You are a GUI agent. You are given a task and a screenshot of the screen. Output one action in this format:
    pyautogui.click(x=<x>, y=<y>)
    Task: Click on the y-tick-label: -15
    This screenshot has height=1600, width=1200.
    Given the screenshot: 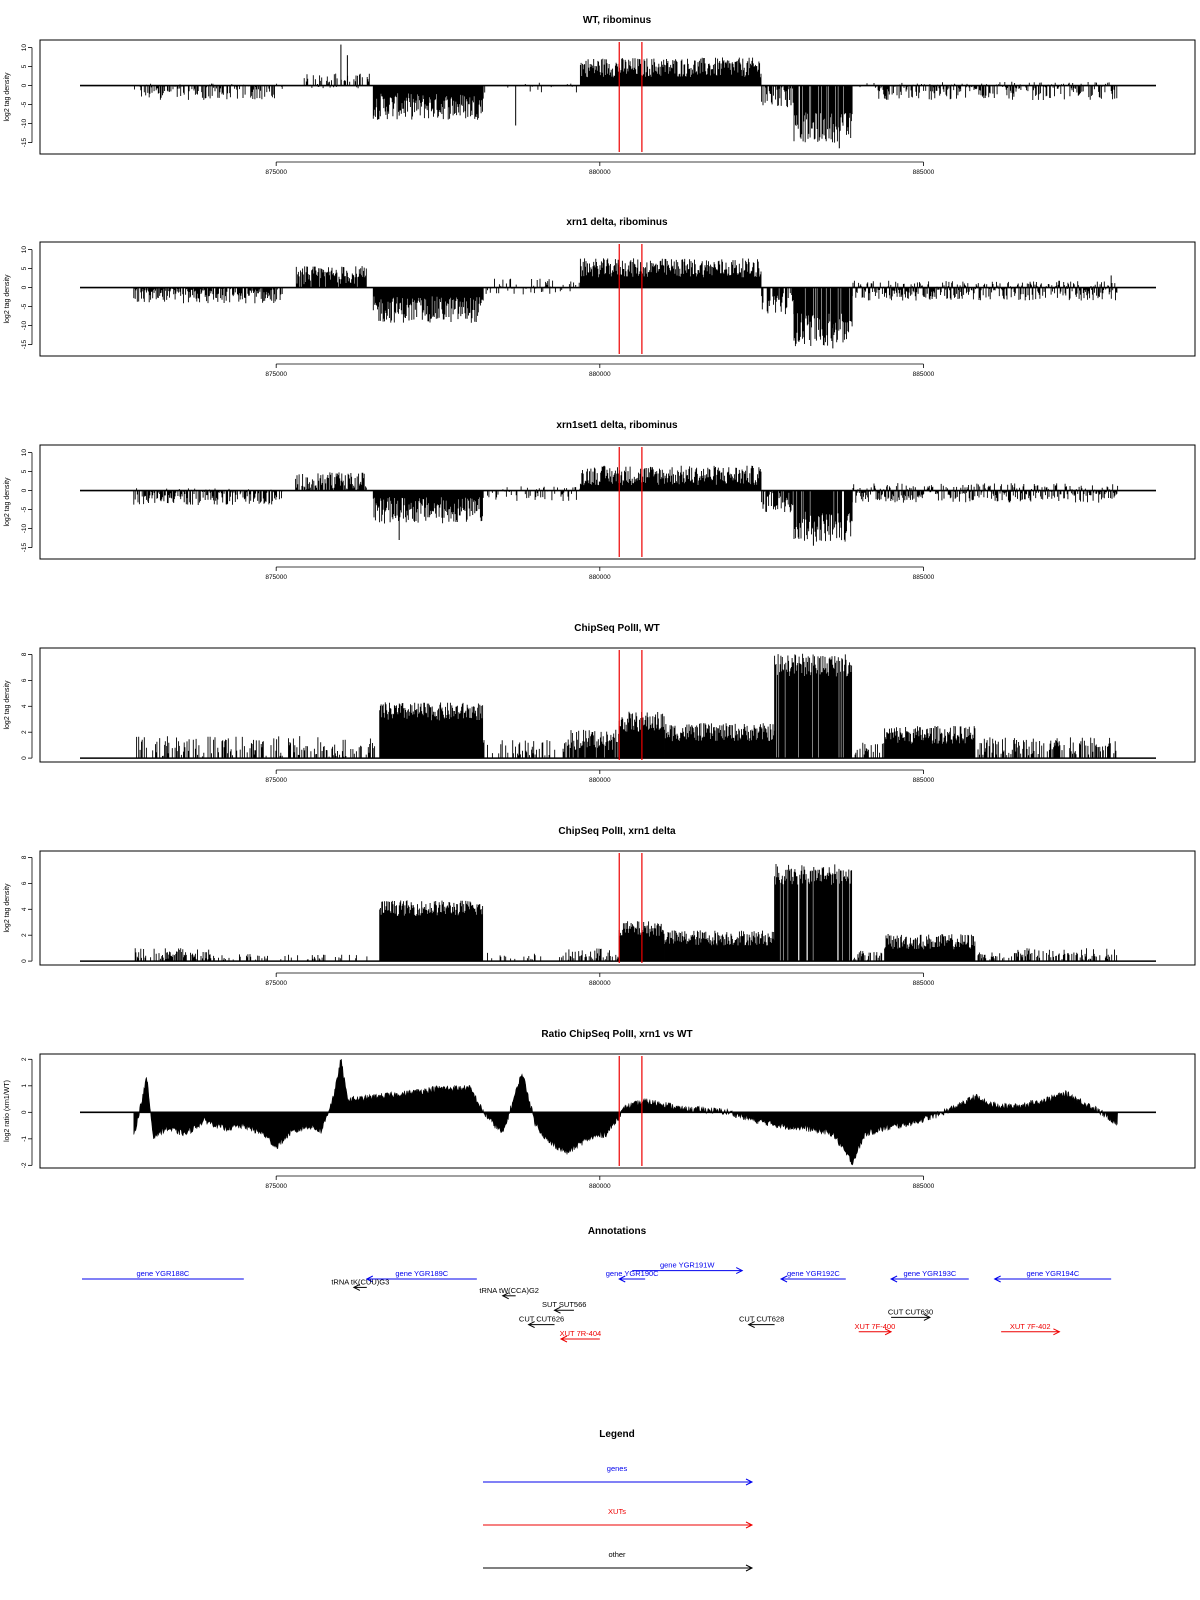 What is the action you would take?
    pyautogui.click(x=24, y=143)
    